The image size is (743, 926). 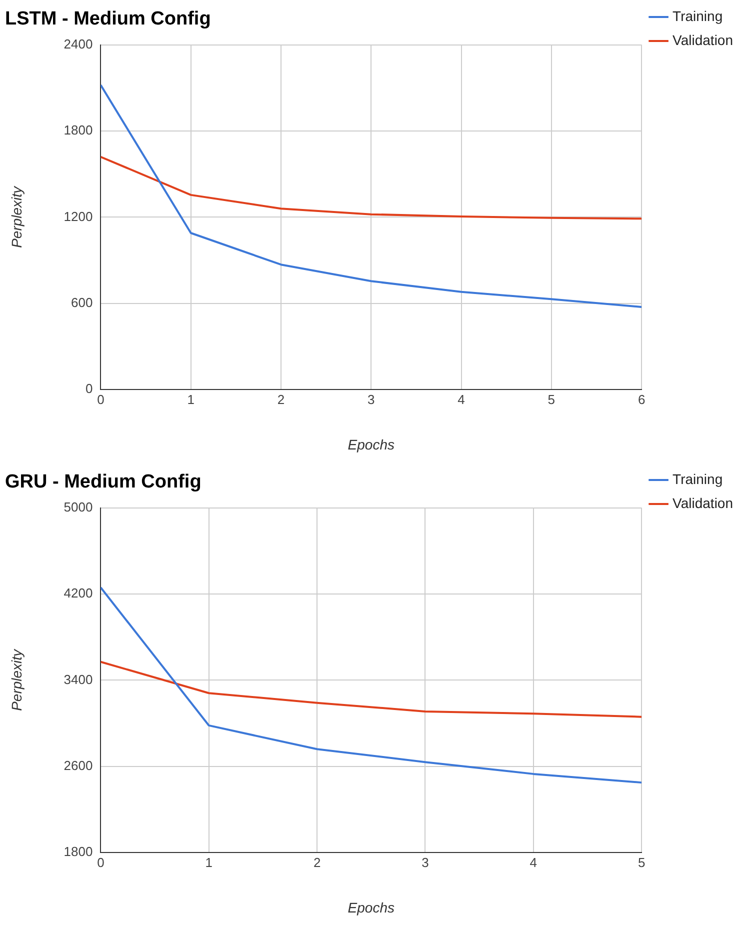 What do you see at coordinates (103, 482) in the screenshot?
I see `chart-title: GRU - Medium Config` at bounding box center [103, 482].